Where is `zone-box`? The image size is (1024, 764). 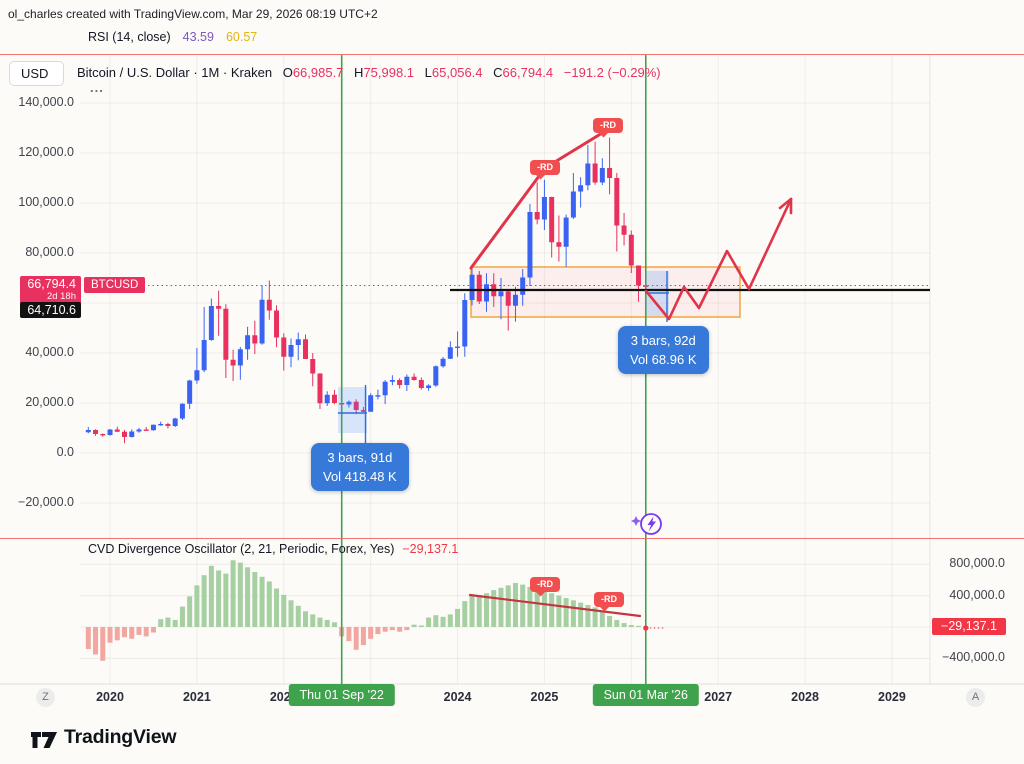 zone-box is located at coordinates (605, 292).